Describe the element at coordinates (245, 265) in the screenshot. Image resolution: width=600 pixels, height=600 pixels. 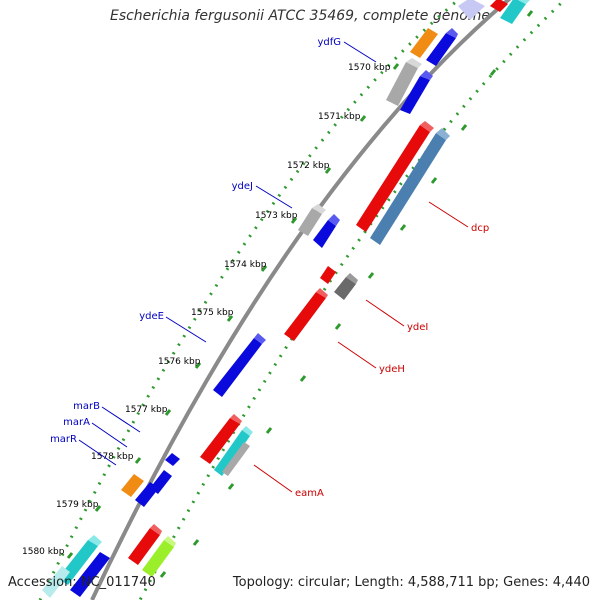
I see `tick-label: 1574 kbp` at that location.